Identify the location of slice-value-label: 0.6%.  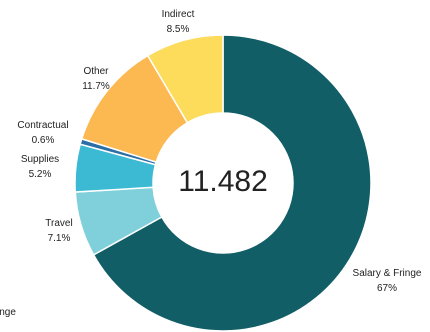
(43, 140).